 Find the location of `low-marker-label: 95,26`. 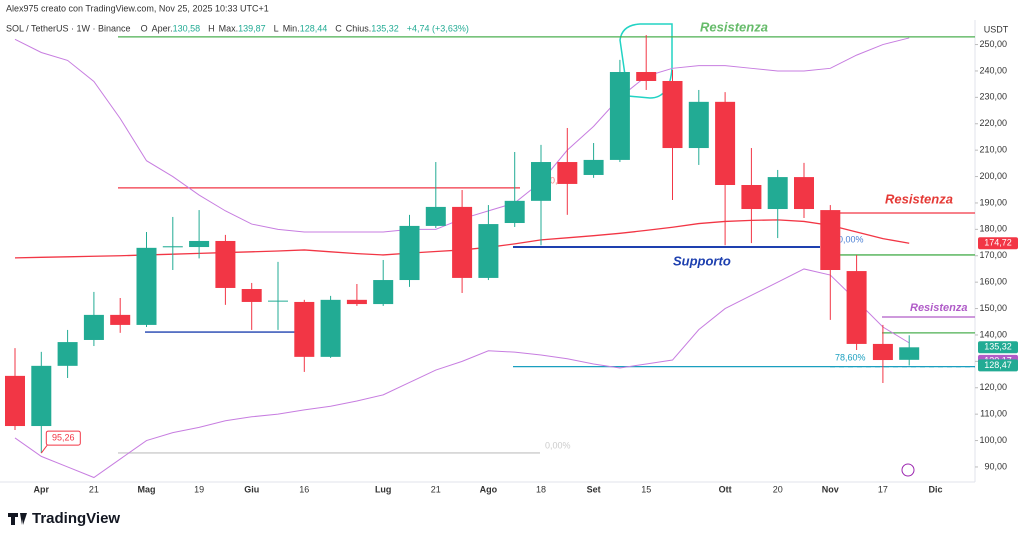

low-marker-label: 95,26 is located at coordinates (63, 437).